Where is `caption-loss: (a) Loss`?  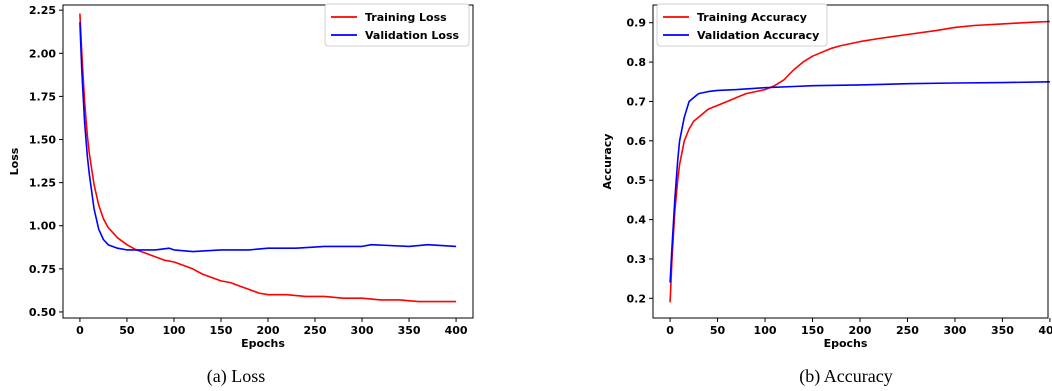
caption-loss: (a) Loss is located at coordinates (236, 376).